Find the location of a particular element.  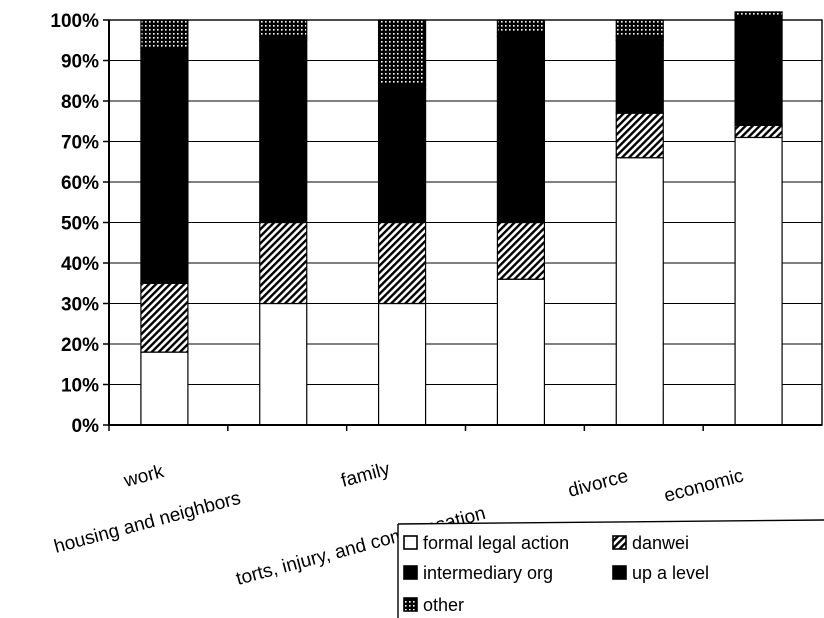

y-tick-label: 10% is located at coordinates (80, 386).